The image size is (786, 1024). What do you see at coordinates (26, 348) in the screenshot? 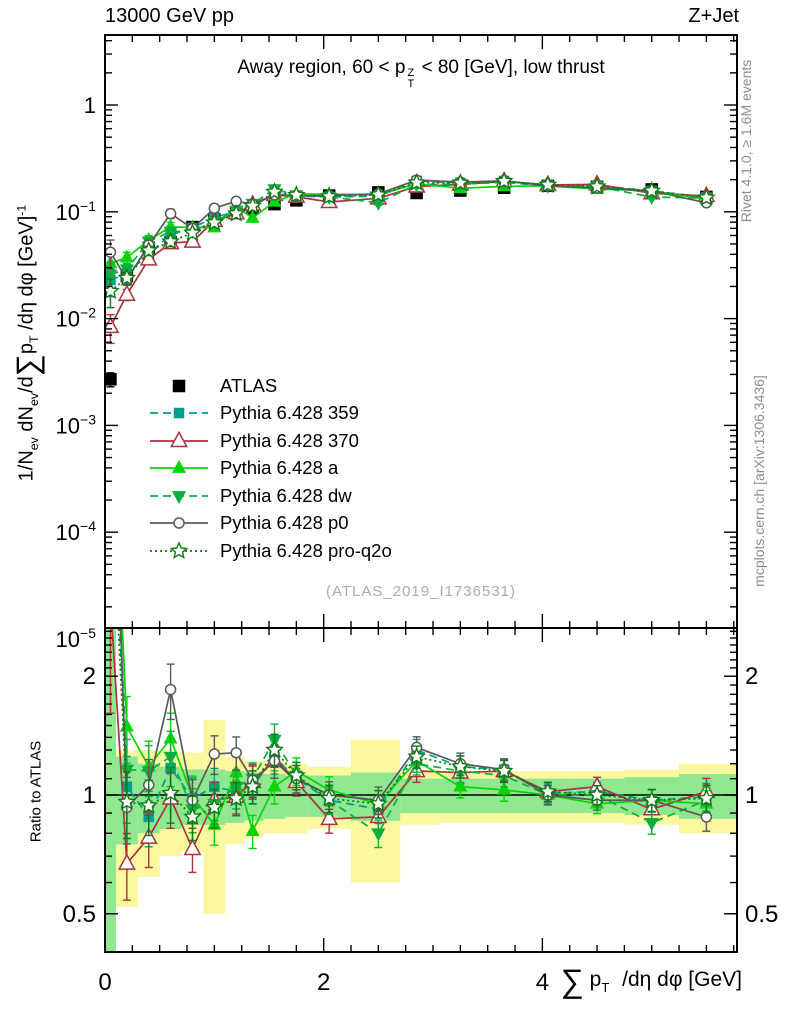
I see `y-title-segment: p` at bounding box center [26, 348].